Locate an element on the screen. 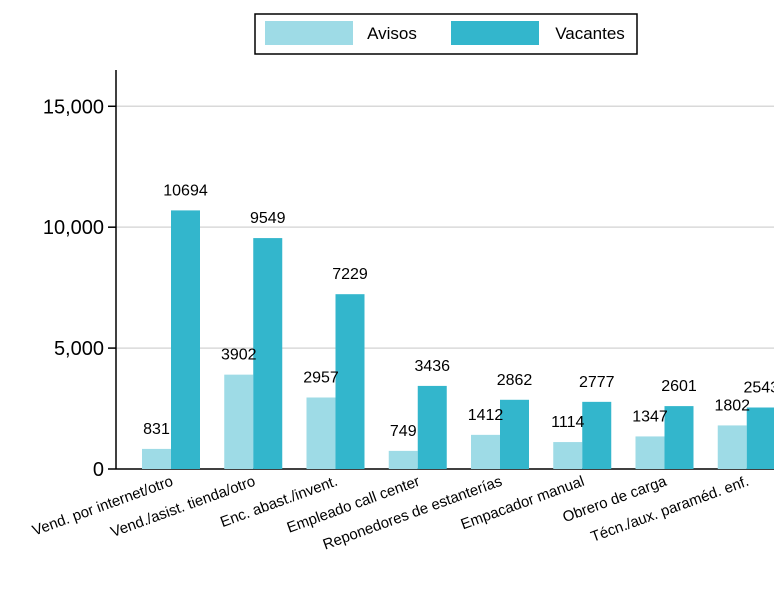 This screenshot has height=600, width=774. data-label: 3902 is located at coordinates (239, 355).